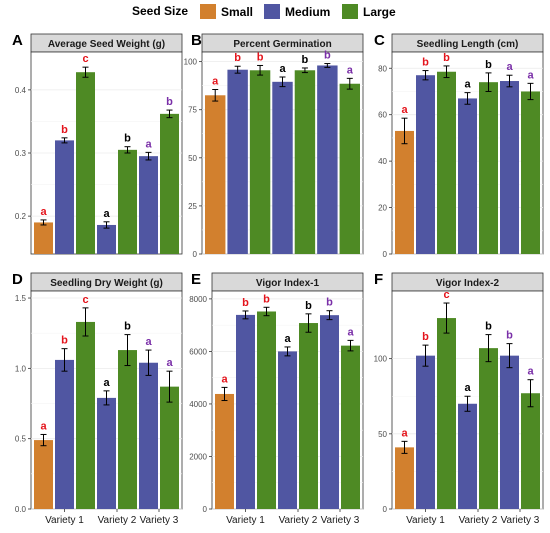 Image resolution: width=550 pixels, height=533 pixels. What do you see at coordinates (196, 40) in the screenshot?
I see `panel-b-letter: B` at bounding box center [196, 40].